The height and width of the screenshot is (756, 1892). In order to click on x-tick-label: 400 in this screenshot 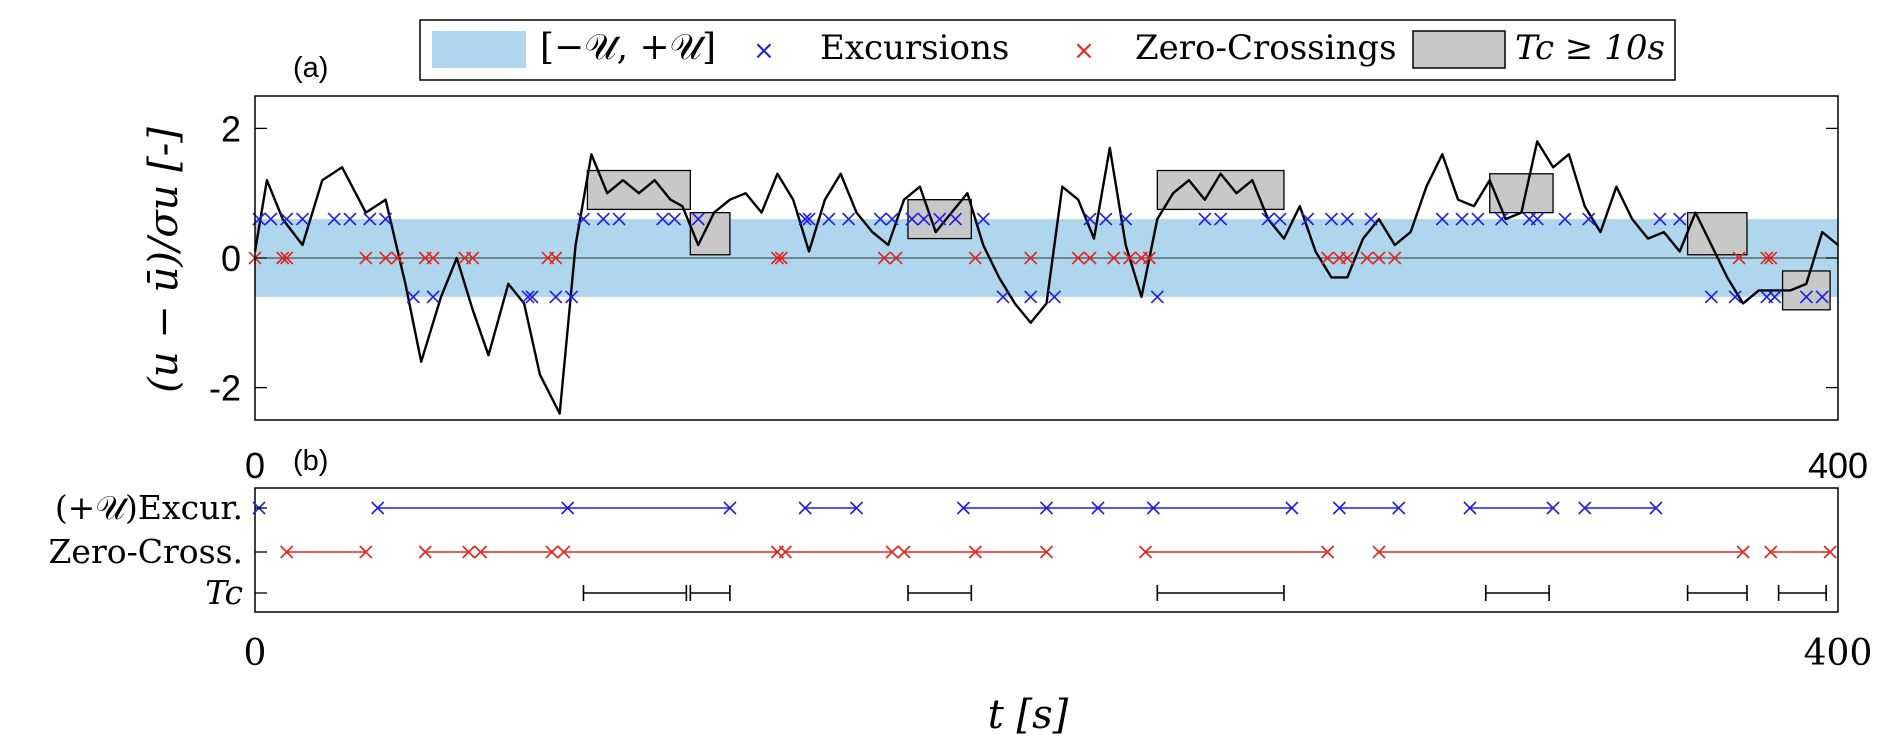, I will do `click(1838, 465)`.